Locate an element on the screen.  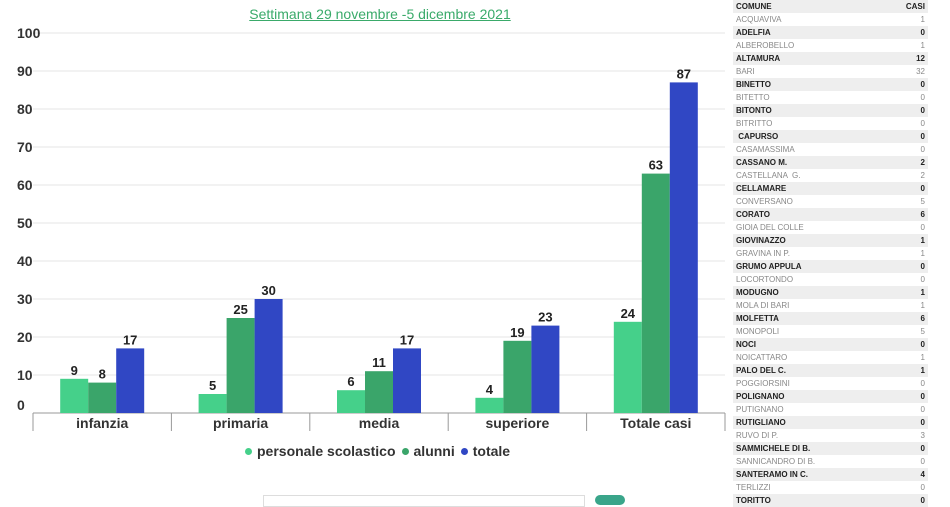
legend: personale scolastico alunni totale is located at coordinates (377, 451).